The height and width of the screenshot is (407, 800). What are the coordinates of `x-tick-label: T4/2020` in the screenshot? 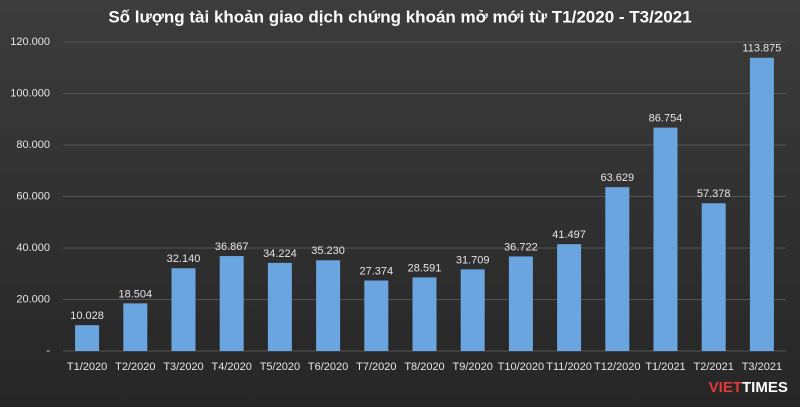 It's located at (232, 367).